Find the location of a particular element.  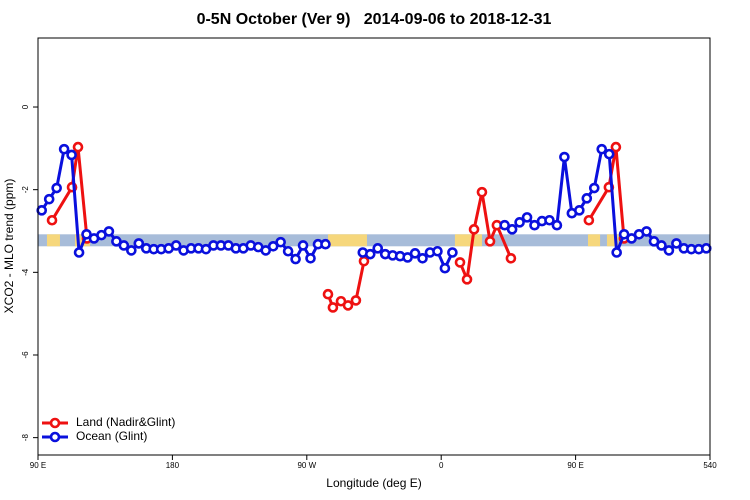

y-tick-label: -8 is located at coordinates (25, 438).